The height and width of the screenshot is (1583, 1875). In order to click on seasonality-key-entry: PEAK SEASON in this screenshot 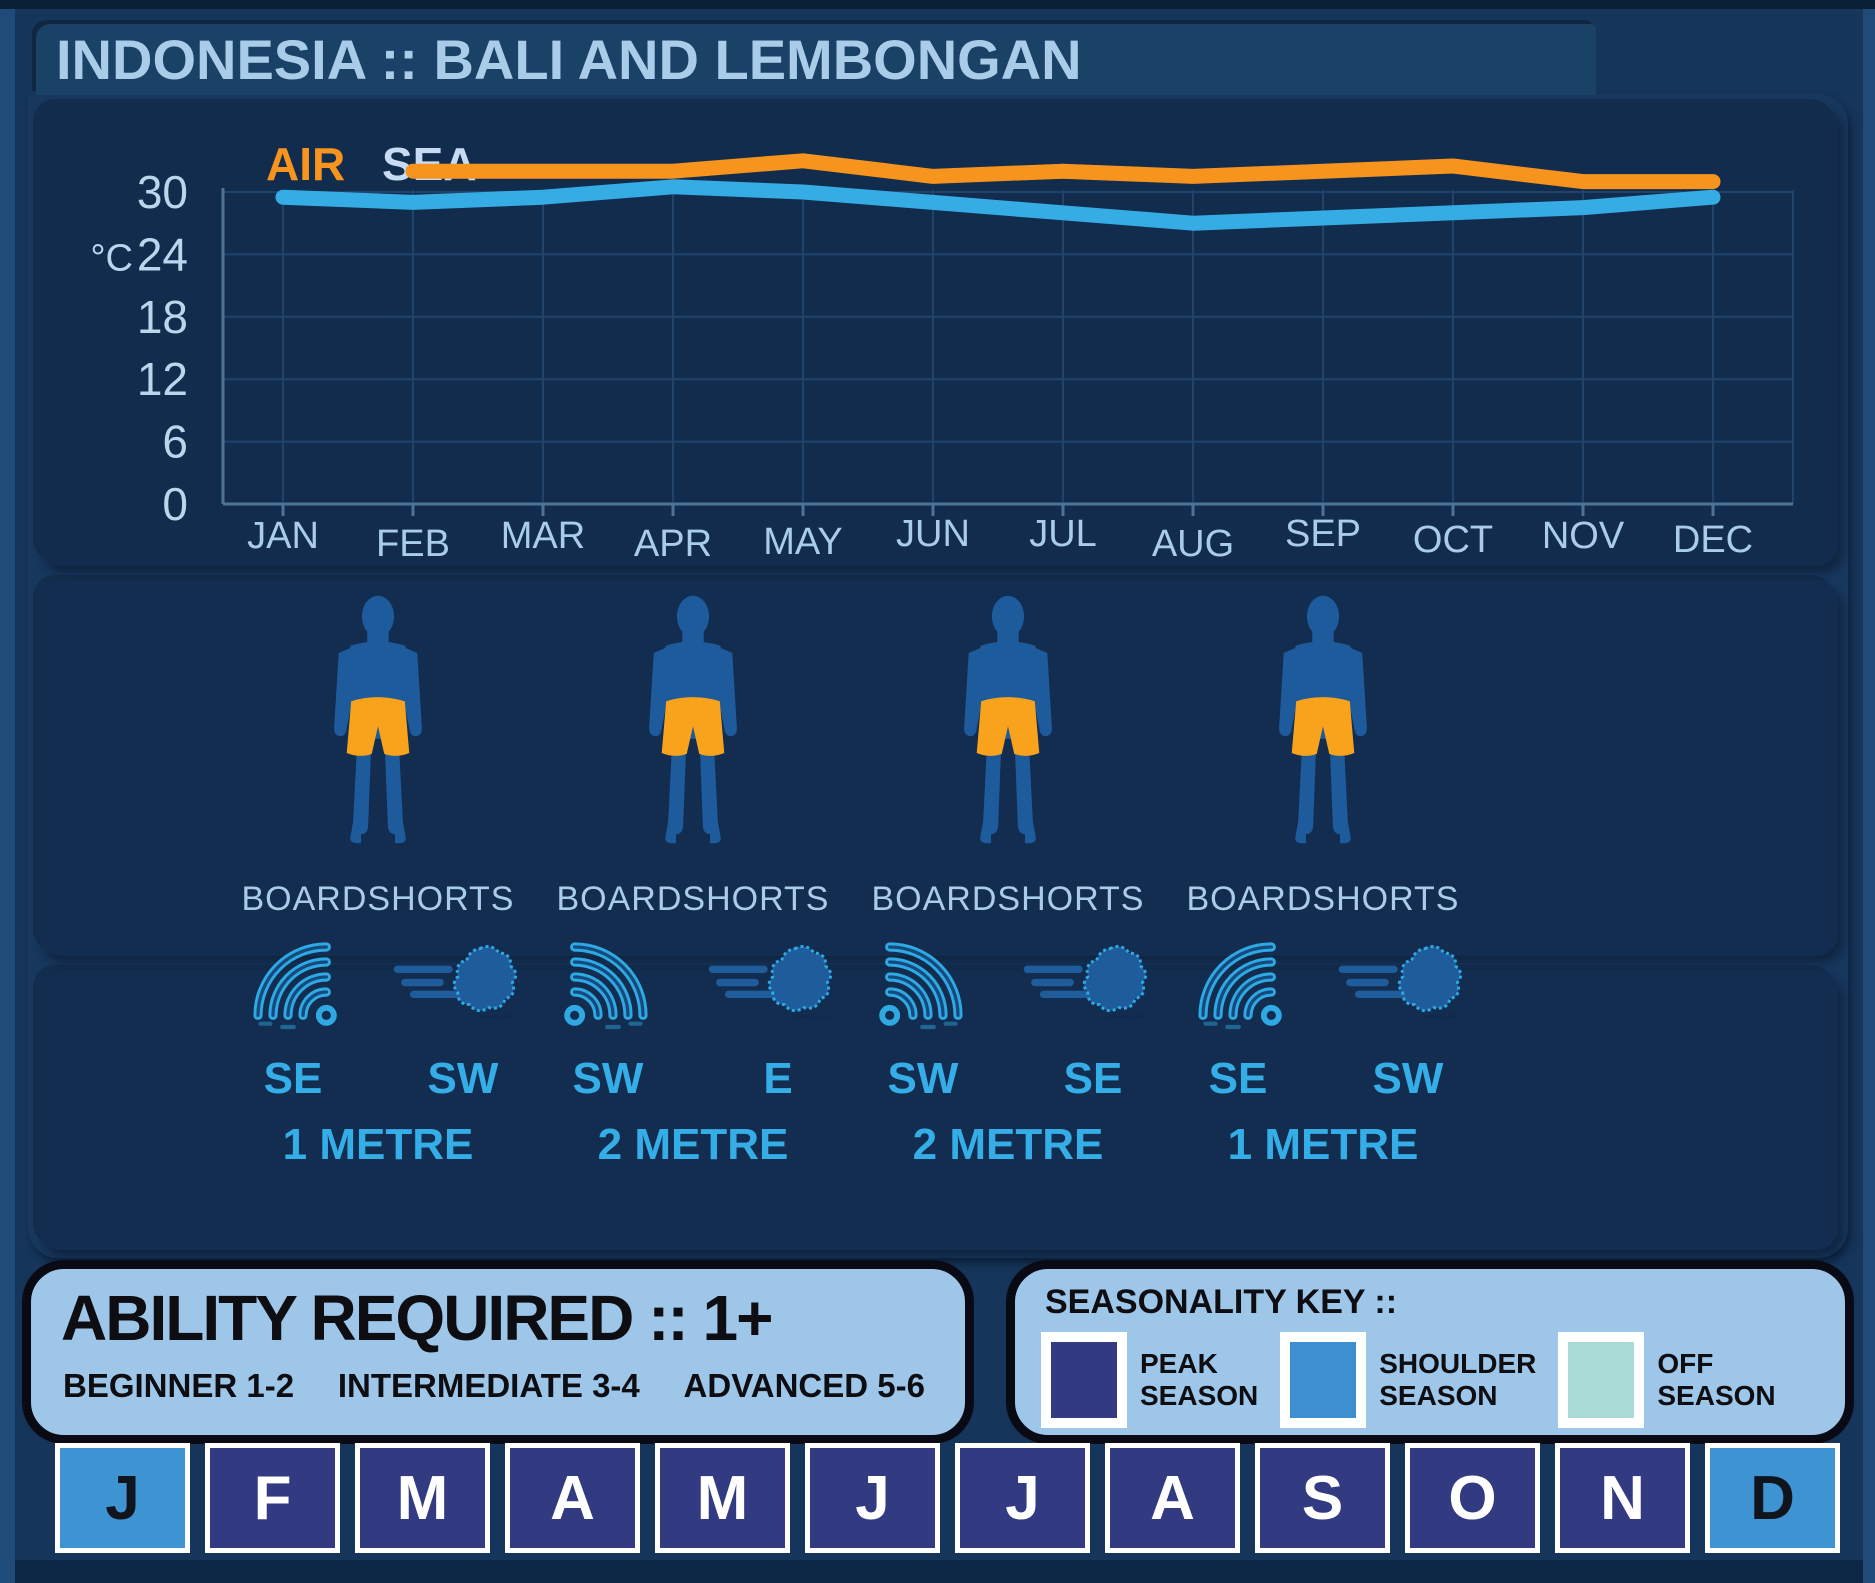, I will do `click(1149, 1380)`.